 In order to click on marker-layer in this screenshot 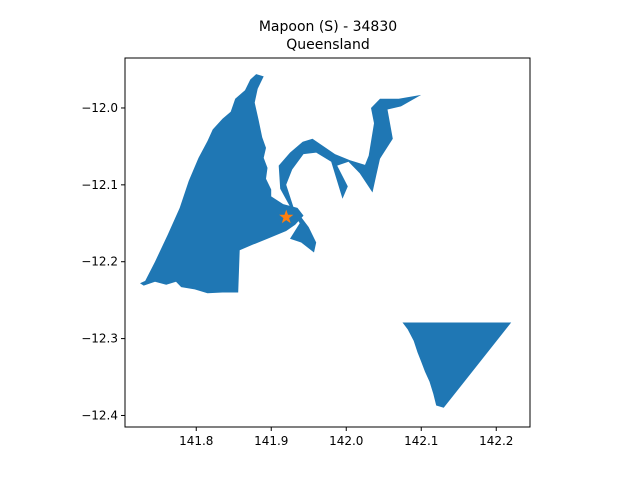, I will do `click(286, 216)`.